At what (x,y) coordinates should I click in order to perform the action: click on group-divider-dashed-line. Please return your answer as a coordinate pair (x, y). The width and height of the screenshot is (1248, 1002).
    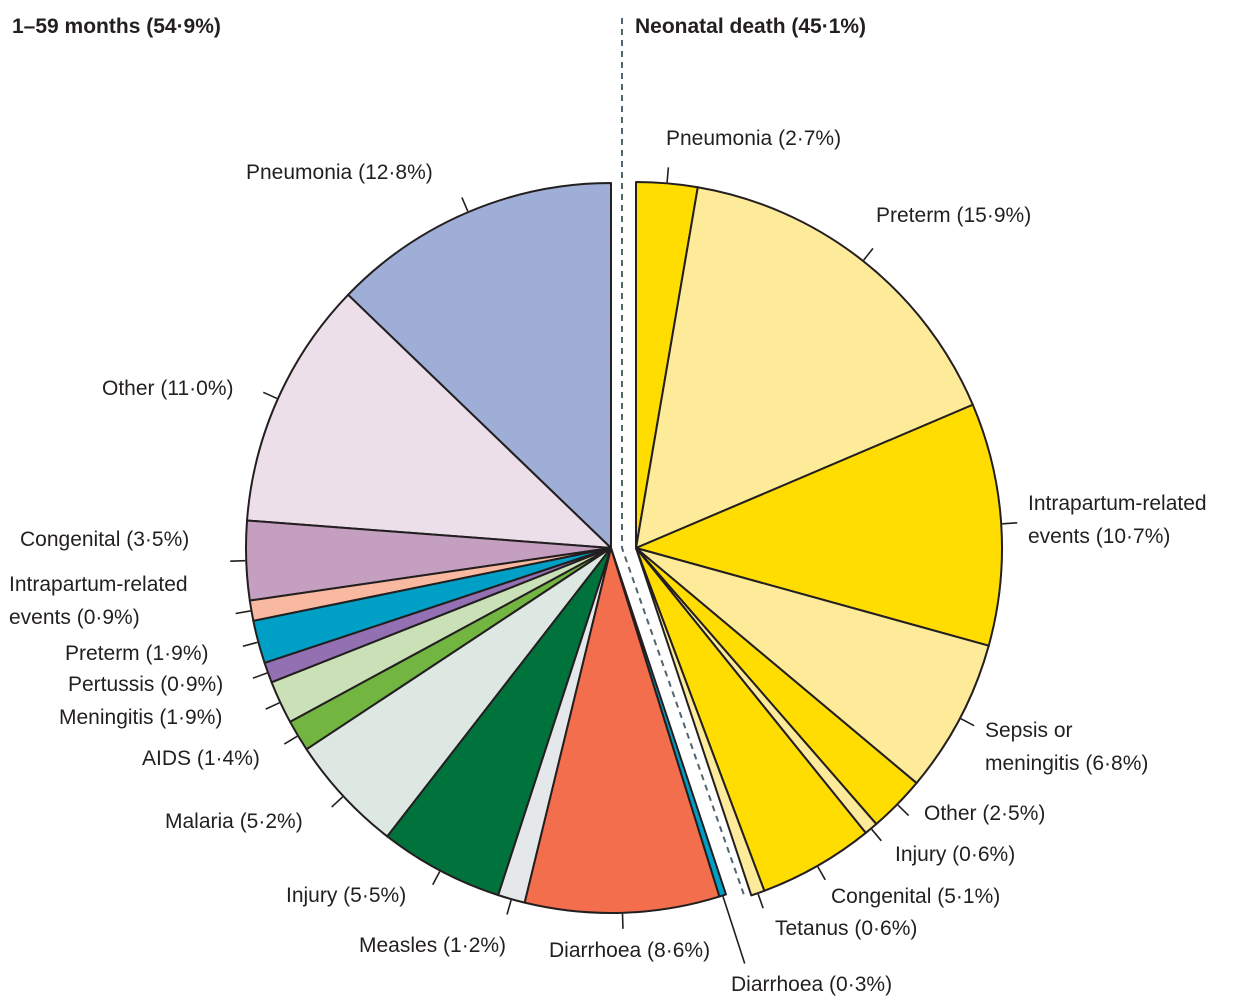
    Looking at the image, I should click on (683, 457).